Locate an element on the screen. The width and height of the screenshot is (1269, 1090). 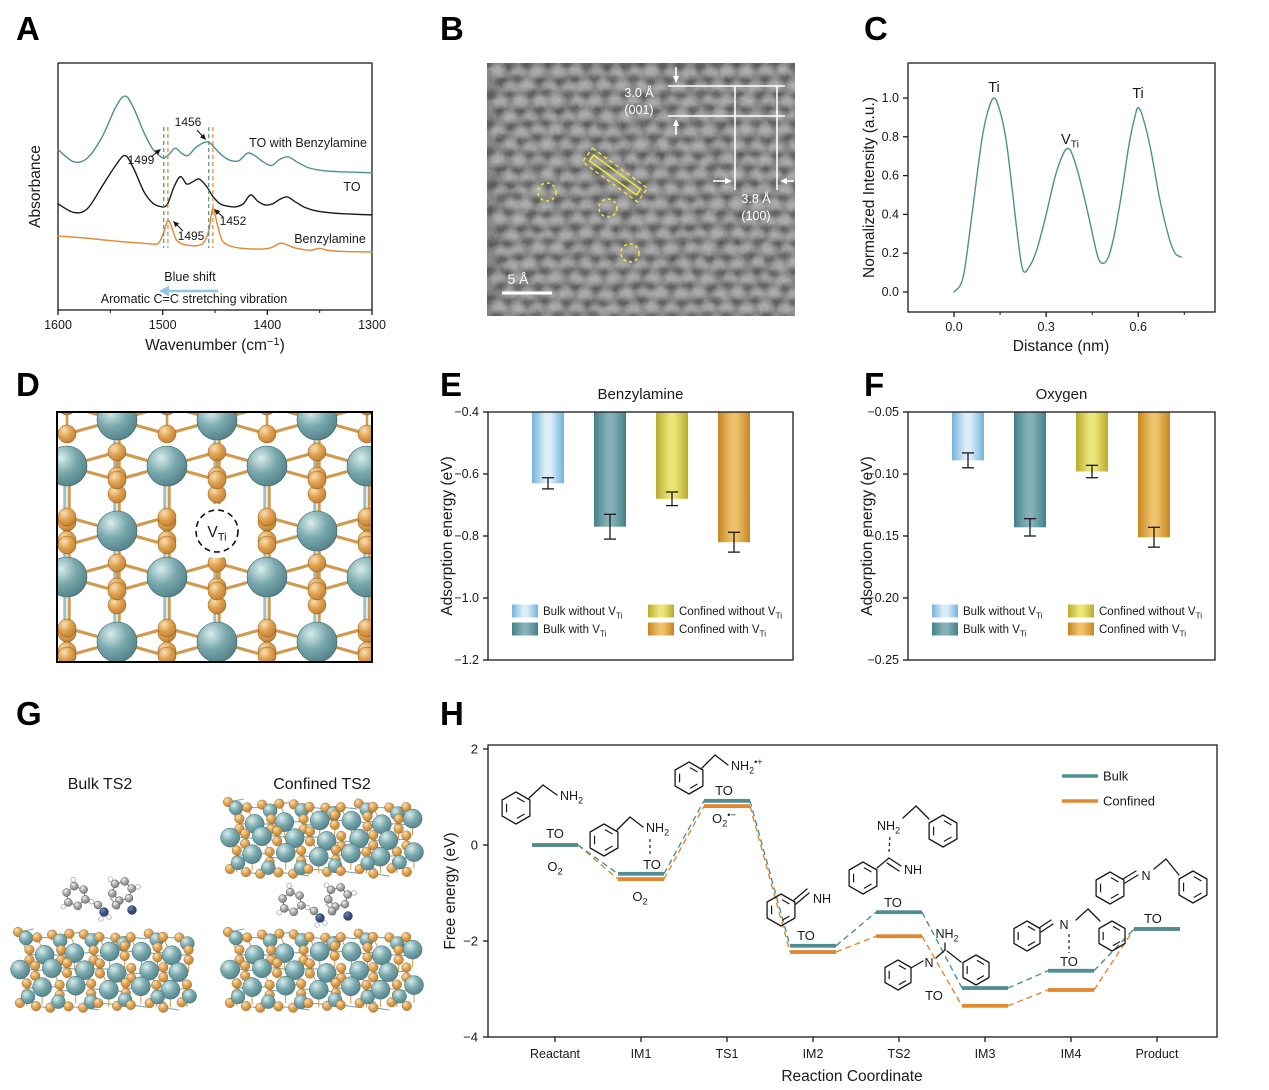
panel-label-c: C is located at coordinates (876, 28).